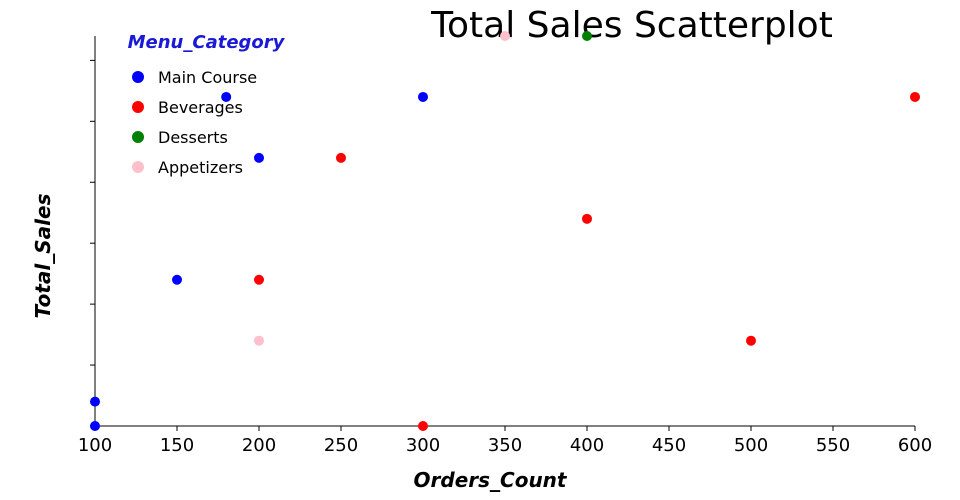  What do you see at coordinates (207, 42) in the screenshot?
I see `legend-title: Menu_Category` at bounding box center [207, 42].